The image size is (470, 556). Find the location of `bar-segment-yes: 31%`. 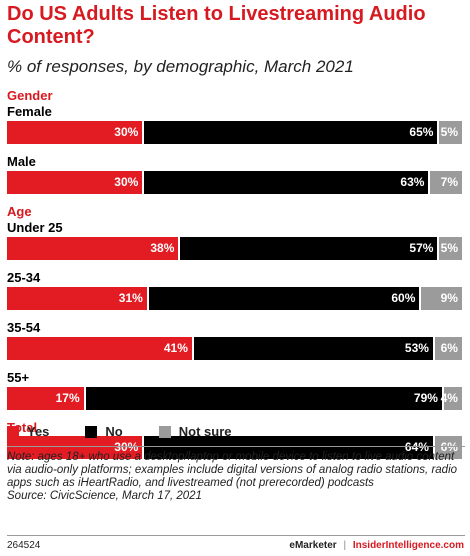

bar-segment-yes: 31% is located at coordinates (77, 298).